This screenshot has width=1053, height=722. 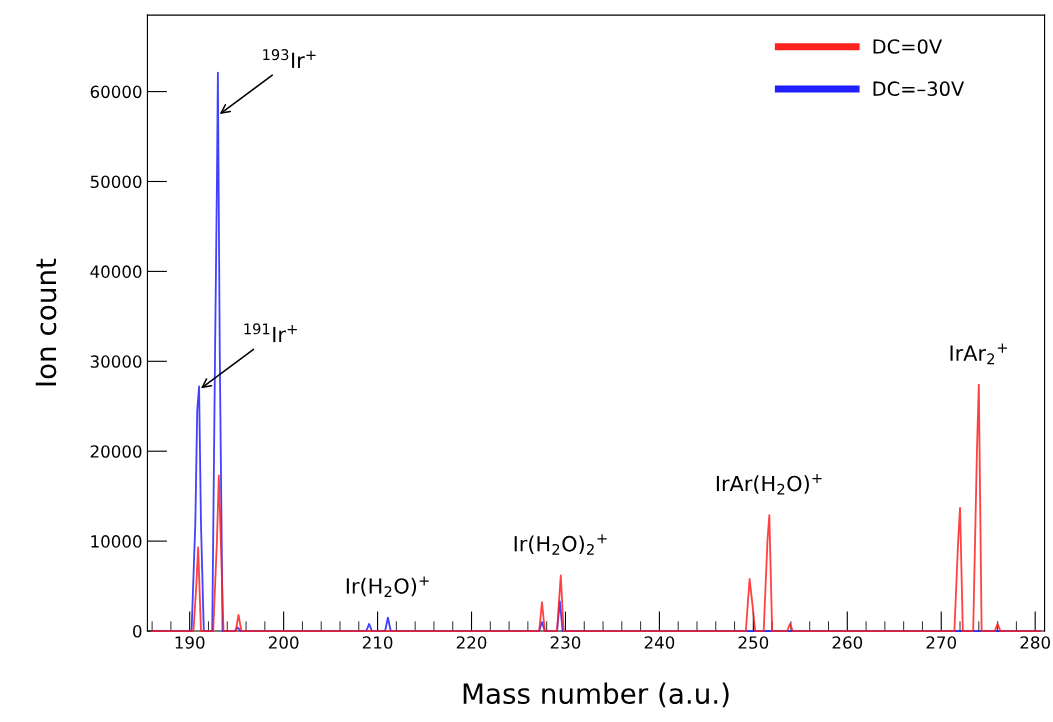 I want to click on x-tick-label: 210, so click(x=377, y=642).